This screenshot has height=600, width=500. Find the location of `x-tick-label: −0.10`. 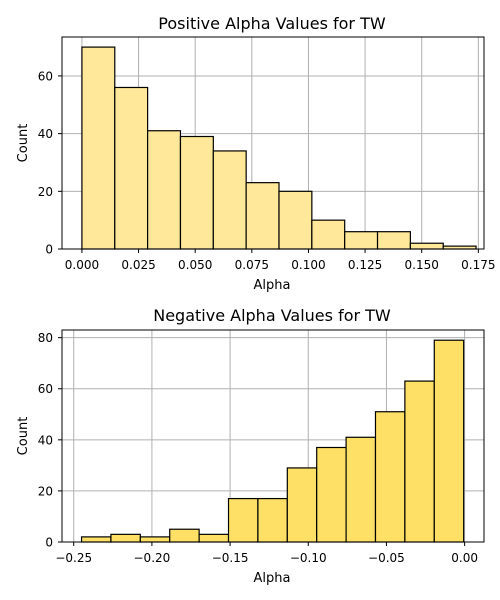

x-tick-label: −0.10 is located at coordinates (308, 558).